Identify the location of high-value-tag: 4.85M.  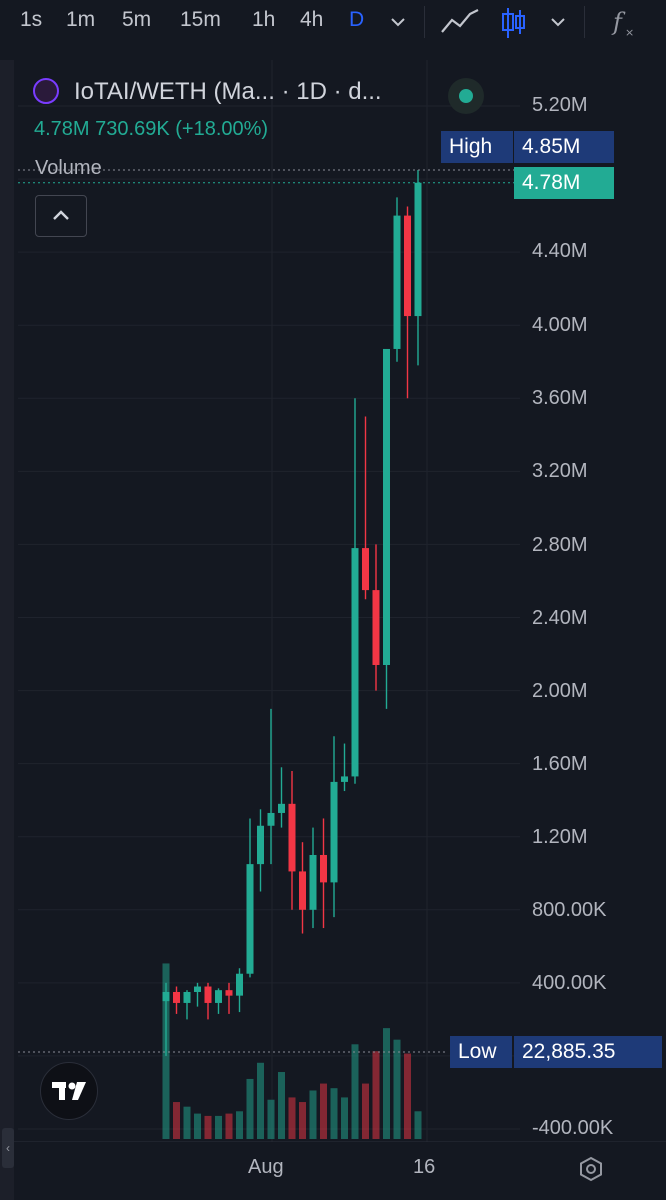
(564, 147).